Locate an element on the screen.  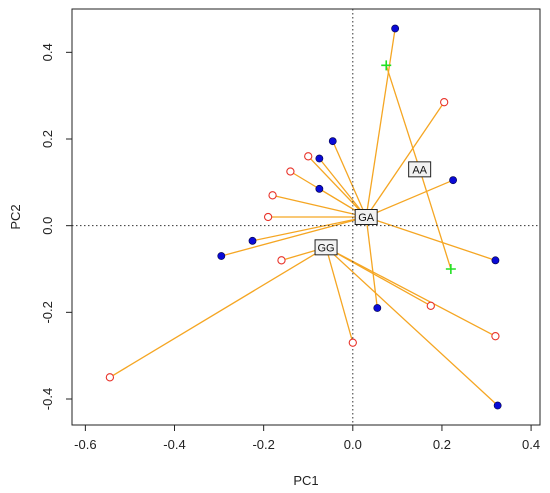
x-axis: -0.6 -0.4 -0.2 0.0 0.2 0.4 is located at coordinates (307, 438).